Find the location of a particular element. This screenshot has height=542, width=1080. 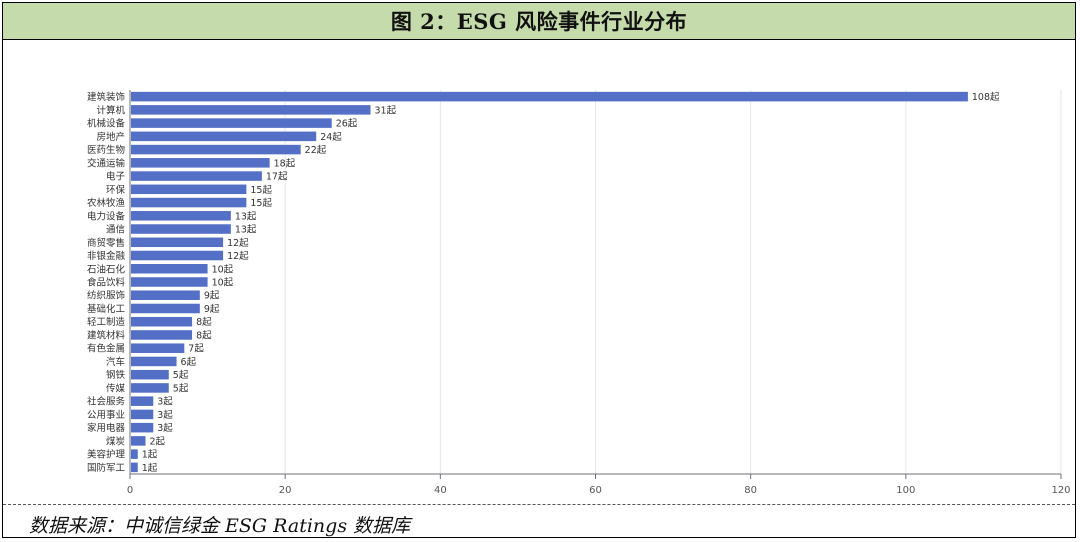

category-label: 基础化工 is located at coordinates (106, 309).